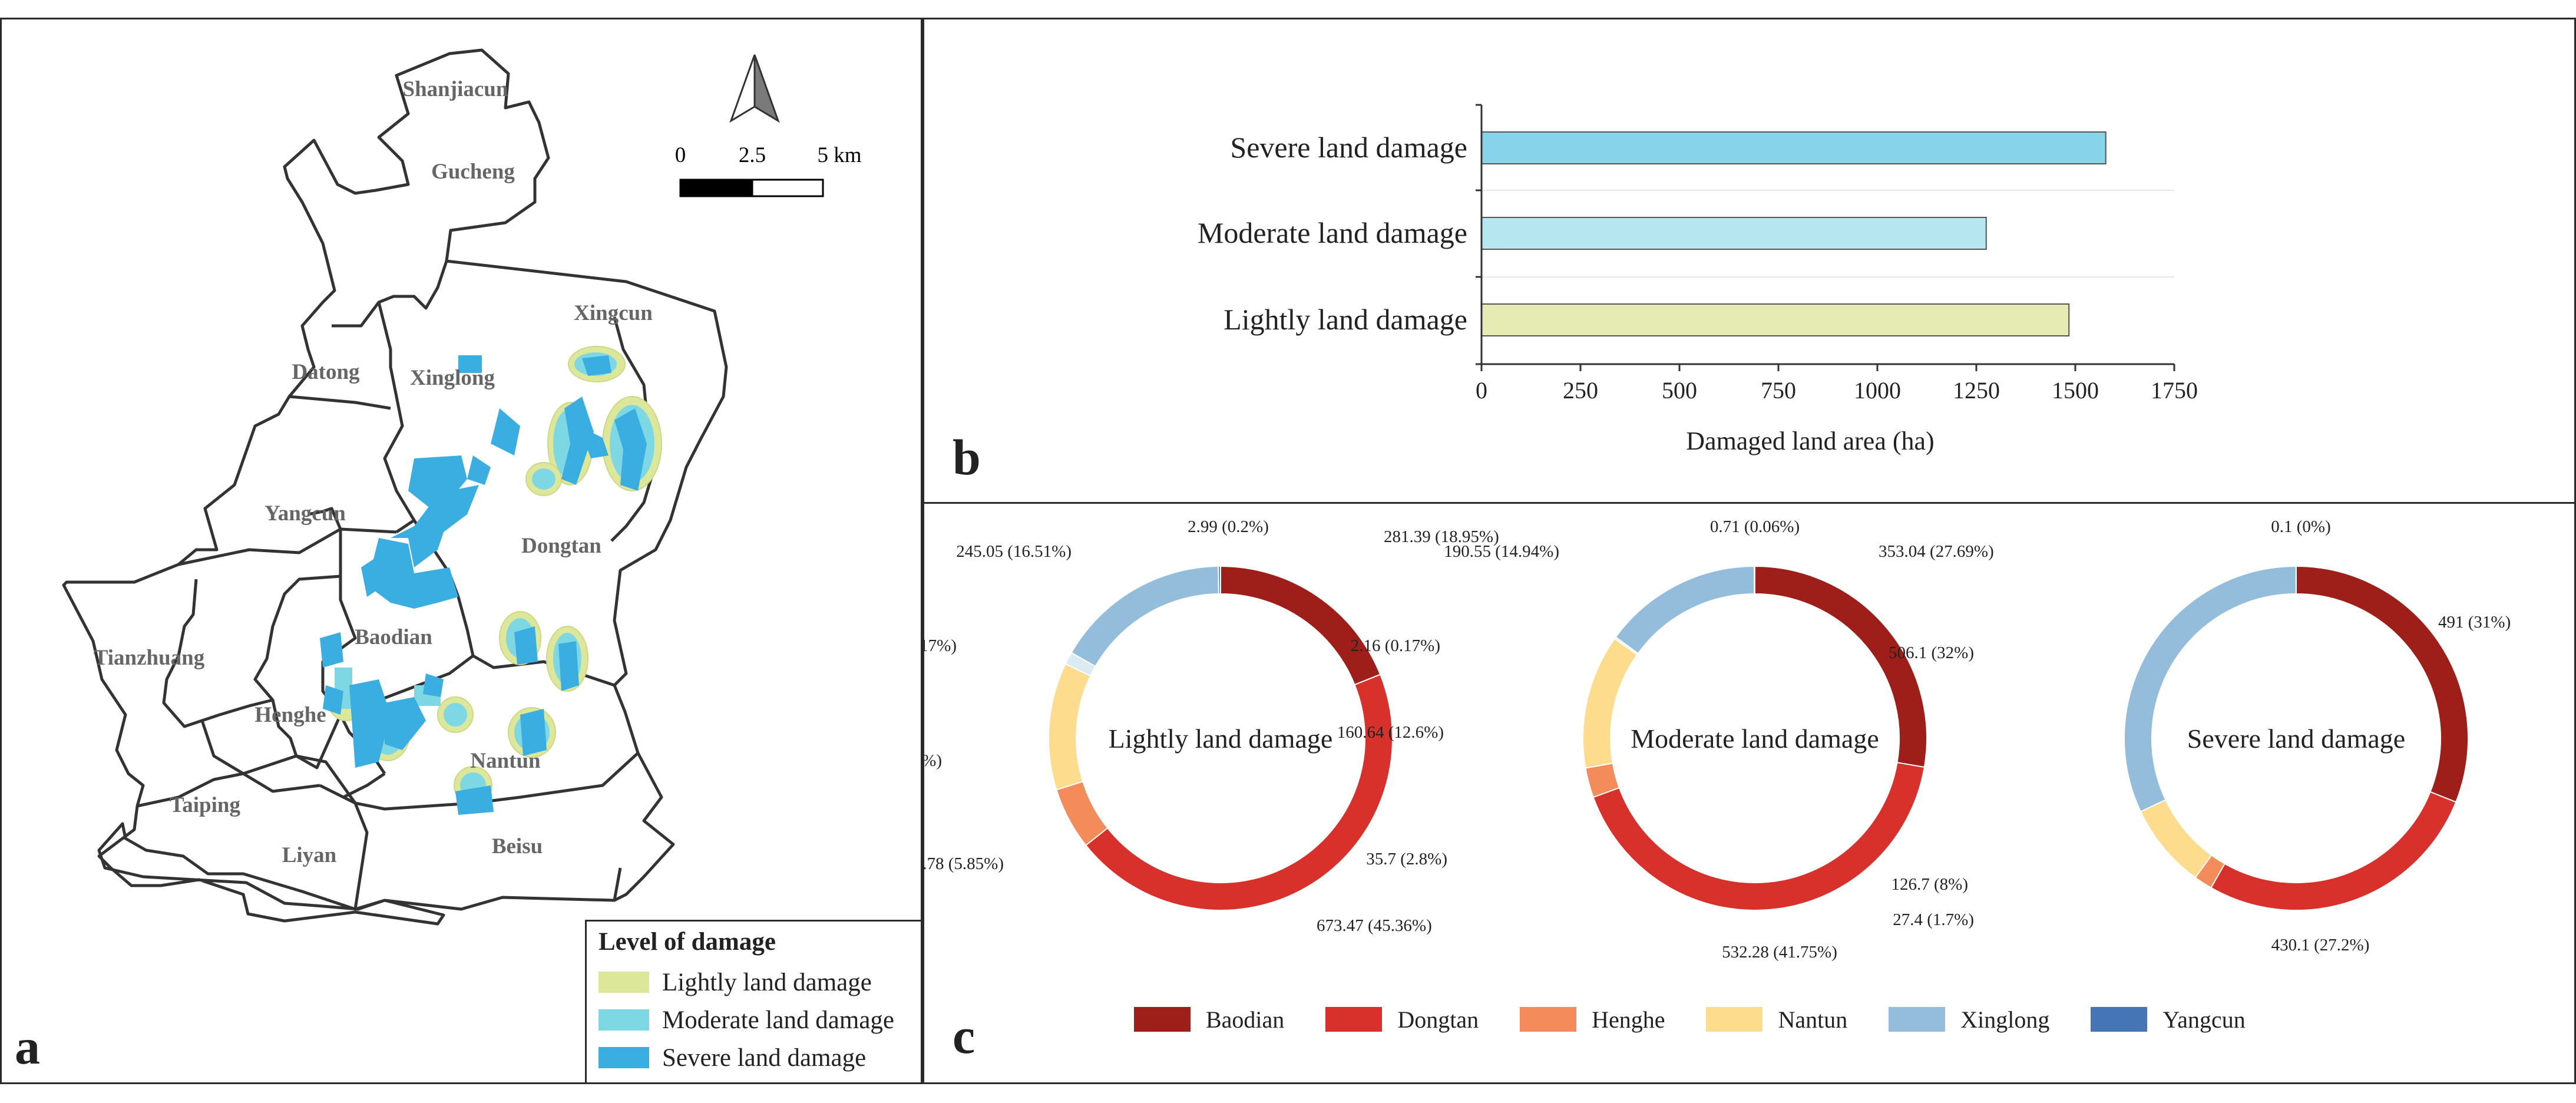 Image resolution: width=2576 pixels, height=1103 pixels. I want to click on donut-data-label: 126.7 (8%), so click(1930, 884).